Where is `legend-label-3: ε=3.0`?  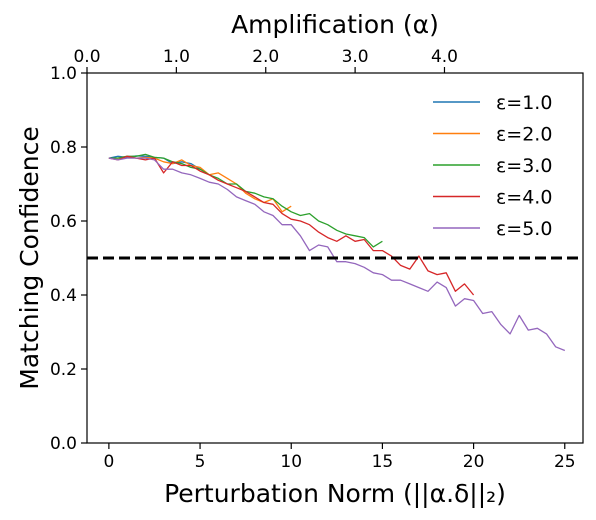 legend-label-3: ε=3.0 is located at coordinates (524, 166).